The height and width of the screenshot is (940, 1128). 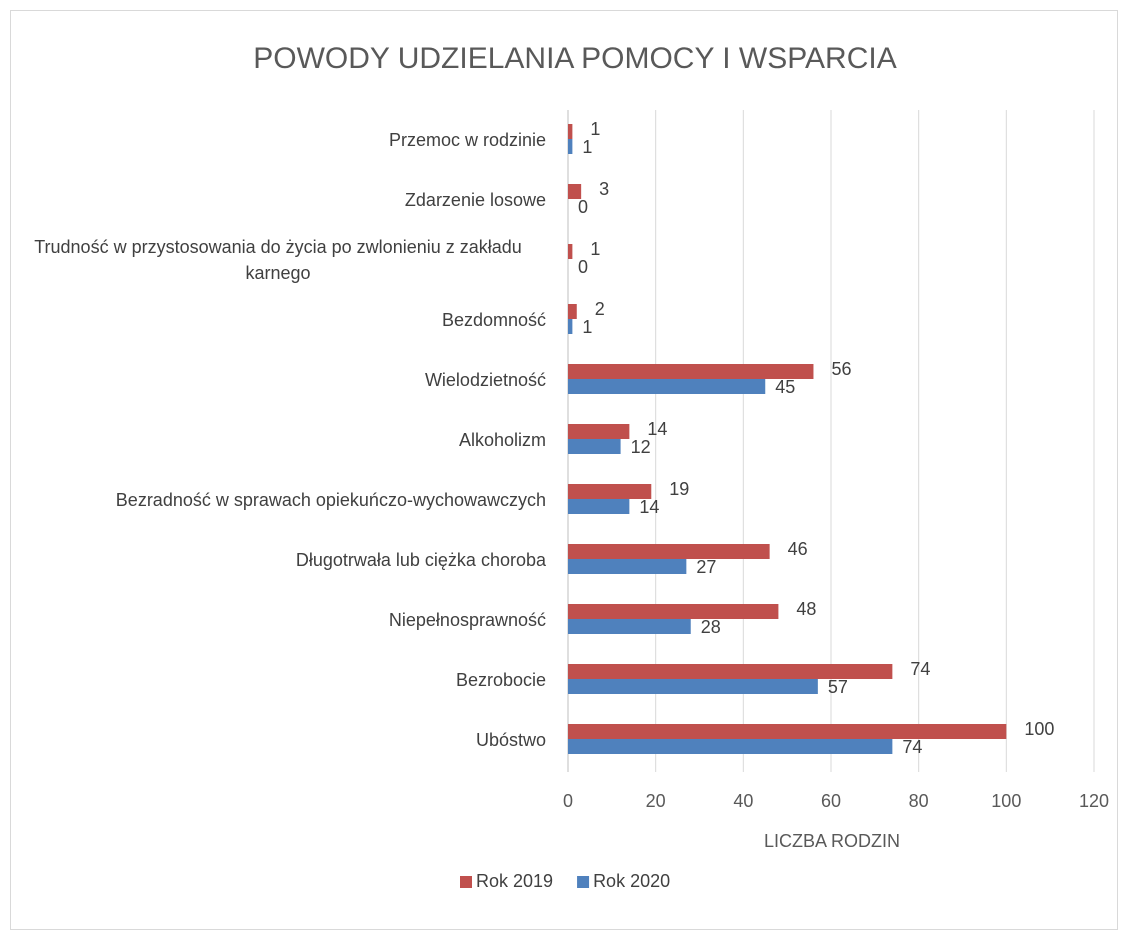 What do you see at coordinates (1039, 729) in the screenshot?
I see `data-label: 100` at bounding box center [1039, 729].